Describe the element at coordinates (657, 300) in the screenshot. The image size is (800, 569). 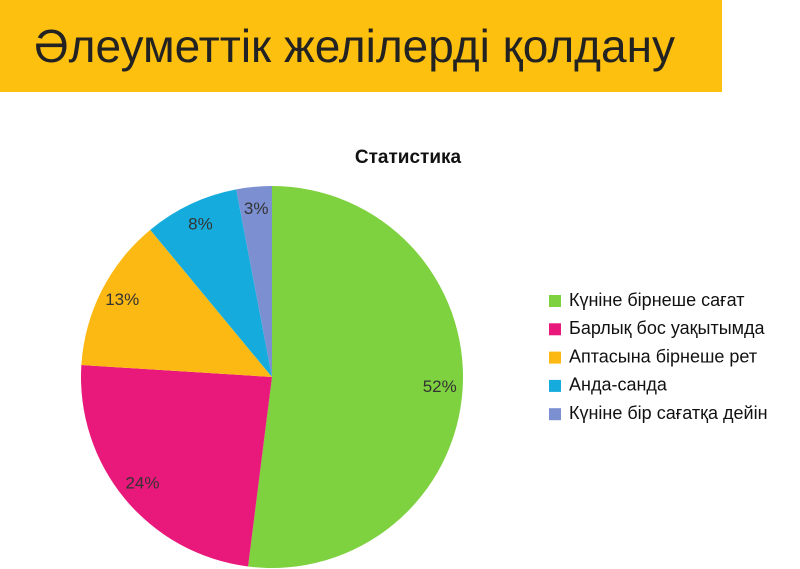
I see `legend-label: Күніне бірнеше сағат` at that location.